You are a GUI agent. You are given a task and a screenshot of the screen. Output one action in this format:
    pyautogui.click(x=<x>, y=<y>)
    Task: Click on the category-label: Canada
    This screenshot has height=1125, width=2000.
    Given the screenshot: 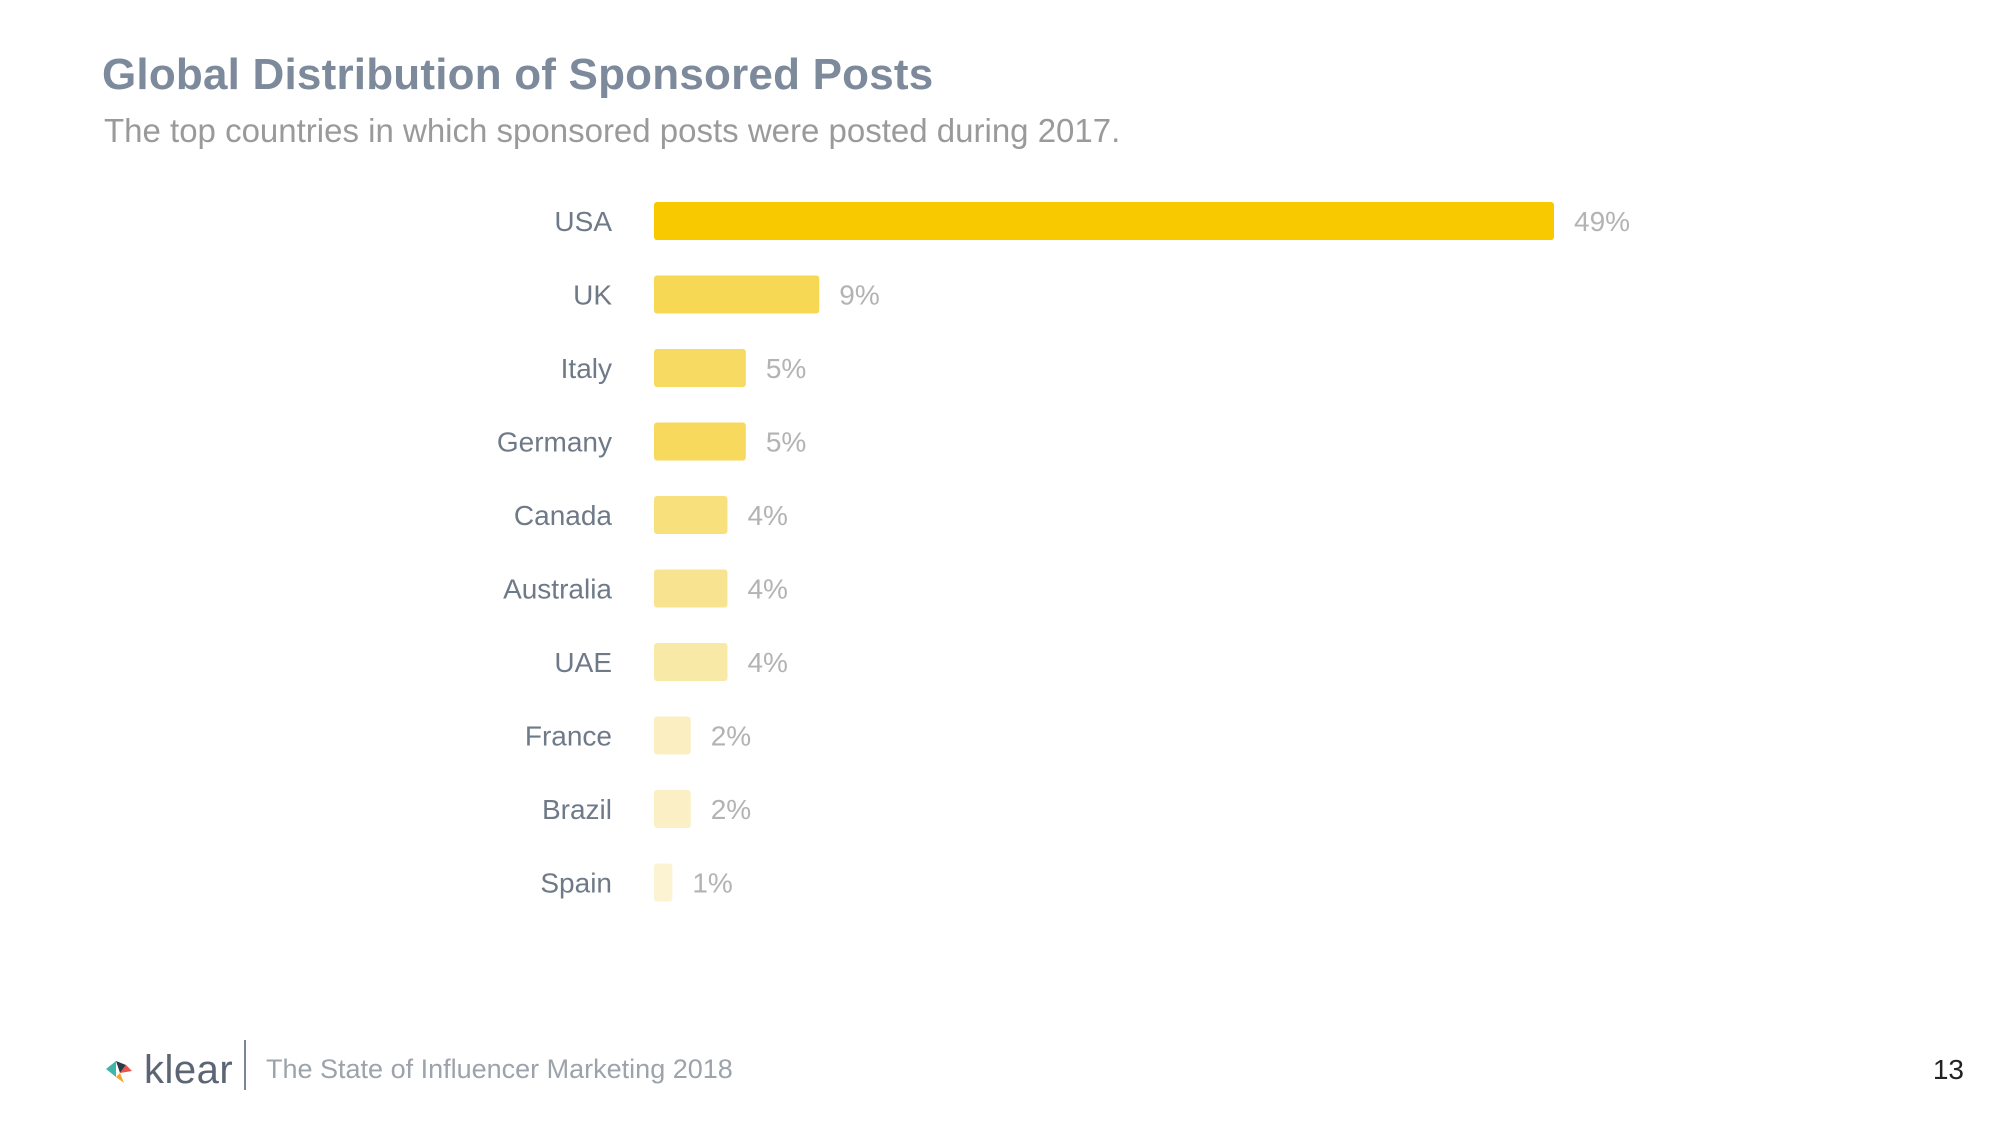 What is the action you would take?
    pyautogui.click(x=563, y=515)
    